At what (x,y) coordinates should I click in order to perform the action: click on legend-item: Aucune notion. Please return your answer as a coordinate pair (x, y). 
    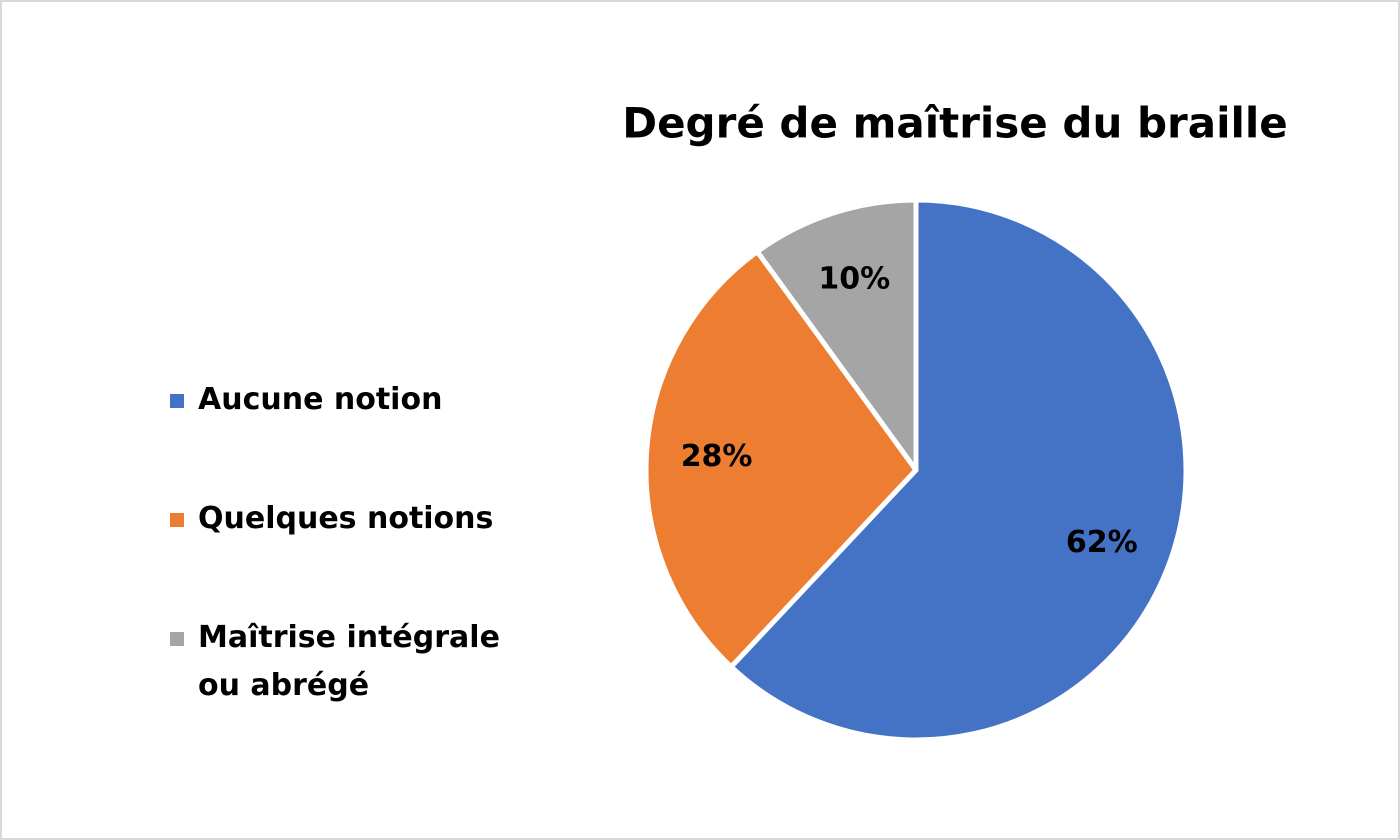
    Looking at the image, I should click on (360, 400).